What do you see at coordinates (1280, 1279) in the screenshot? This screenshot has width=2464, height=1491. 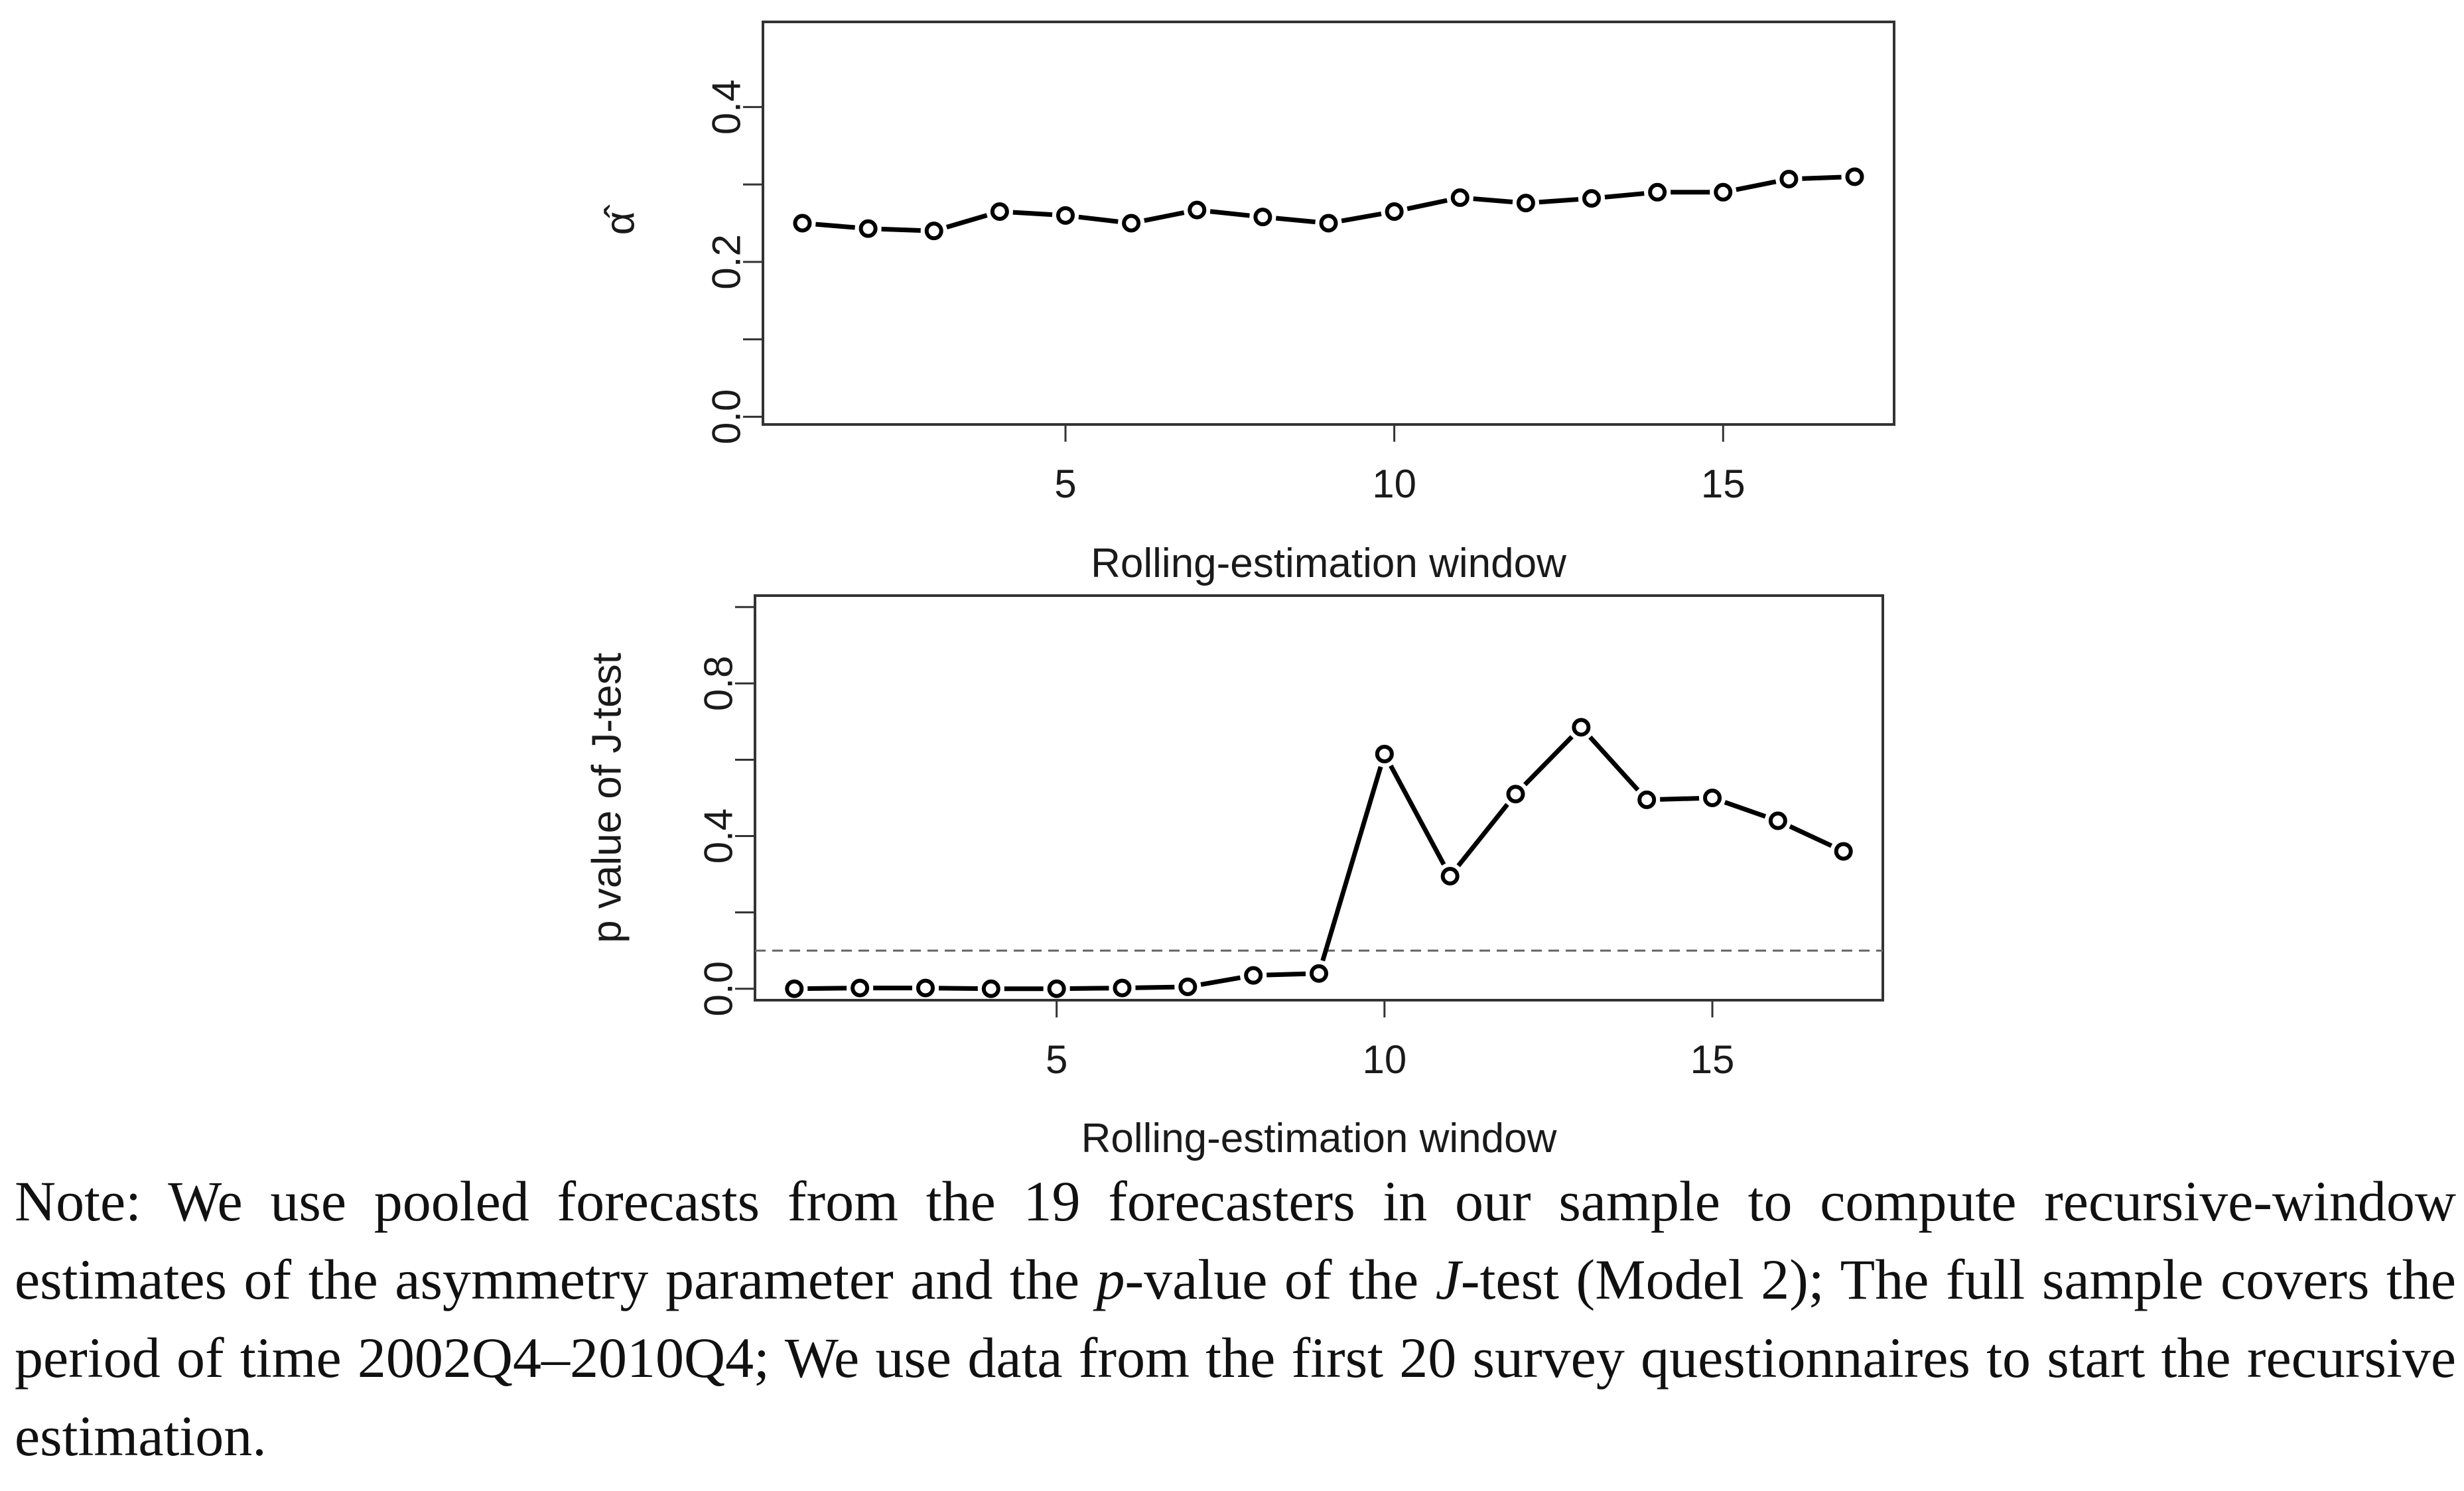 I see `note-text-middle: -value of the` at bounding box center [1280, 1279].